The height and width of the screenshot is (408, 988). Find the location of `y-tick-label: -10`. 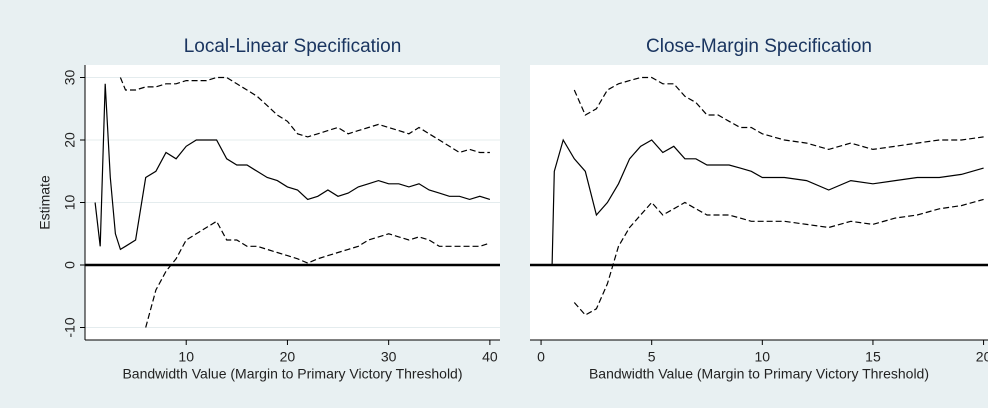

y-tick-label: -10 is located at coordinates (70, 327).